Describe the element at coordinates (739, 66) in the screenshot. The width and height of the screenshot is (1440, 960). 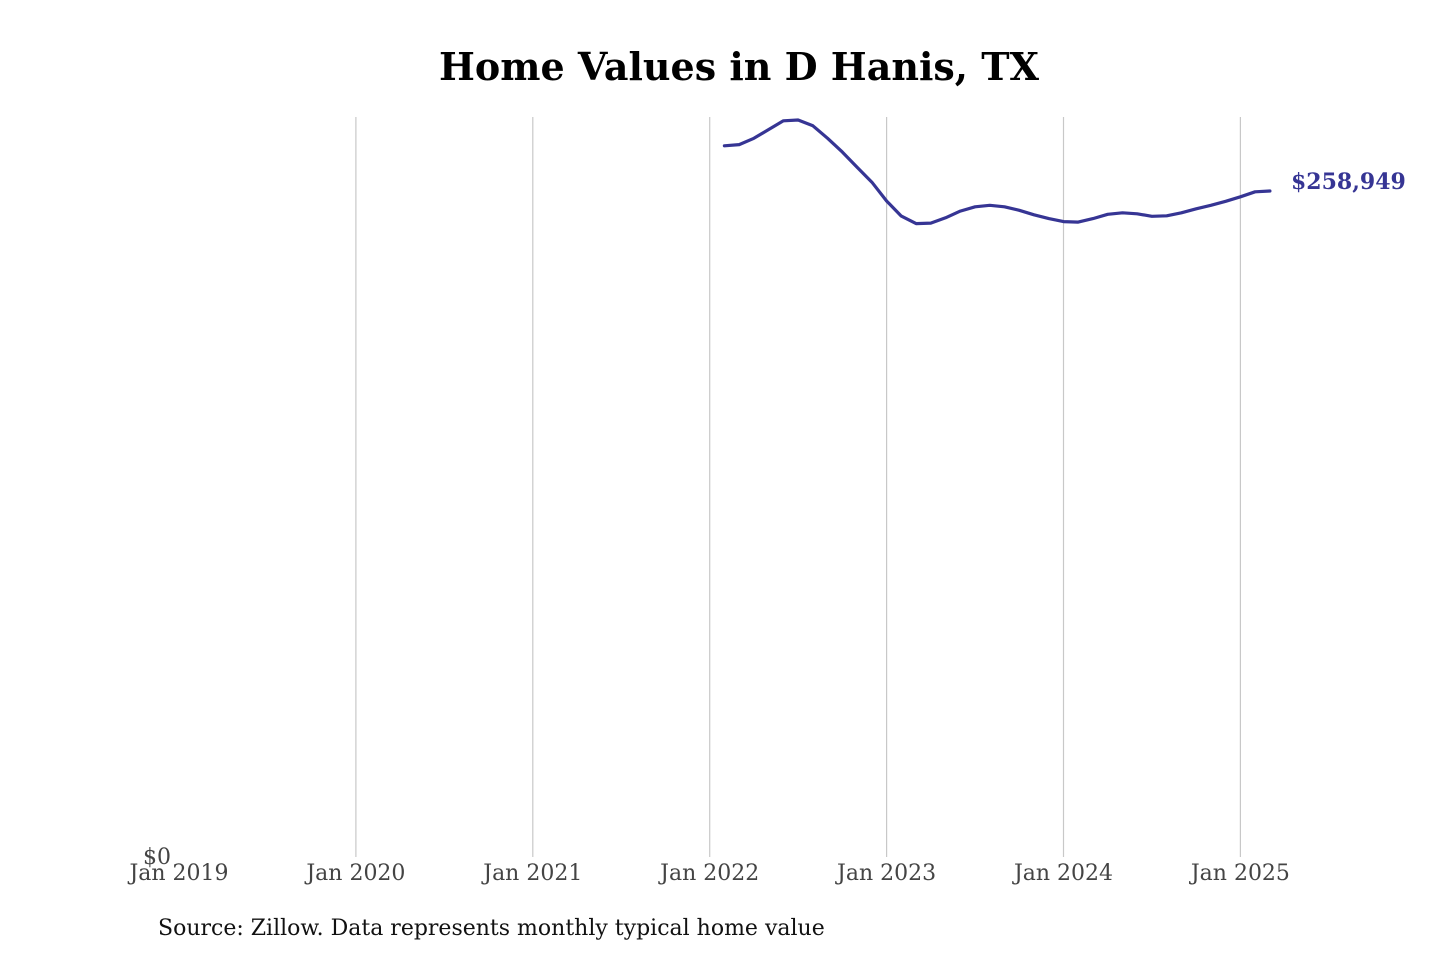
I see `chart-title: Home Values in D Hanis, TX` at that location.